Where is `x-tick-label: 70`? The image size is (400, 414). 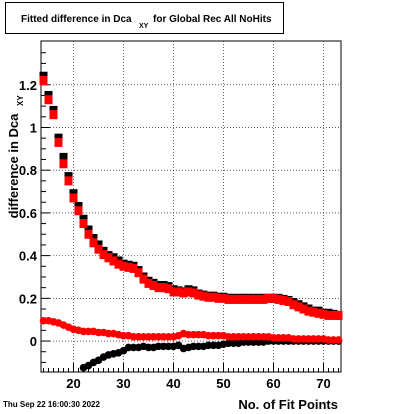 x-tick-label: 70 is located at coordinates (323, 383).